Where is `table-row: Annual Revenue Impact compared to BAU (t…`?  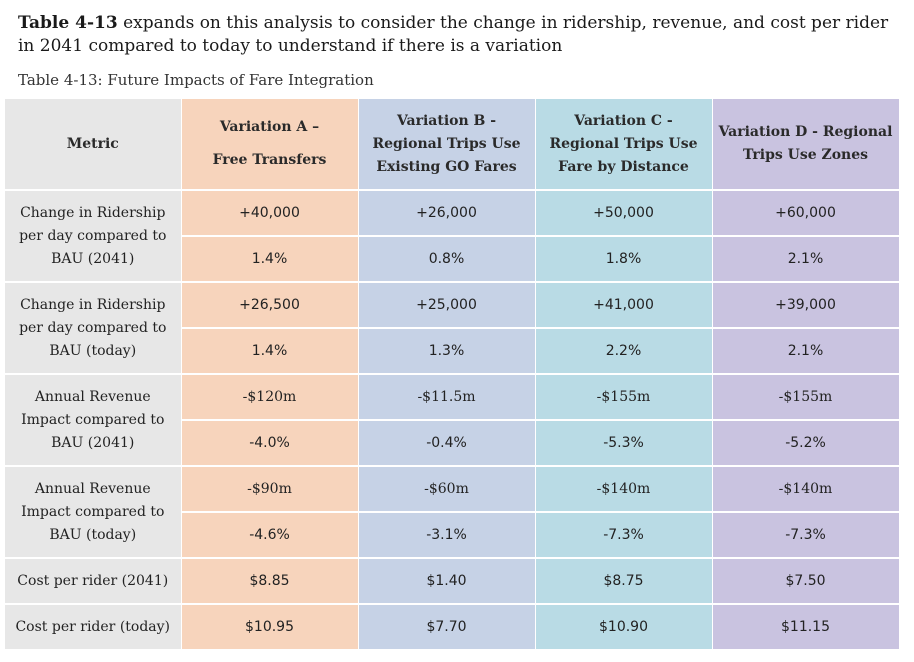
table-row: Annual Revenue Impact compared to BAU (t… is located at coordinates (452, 512).